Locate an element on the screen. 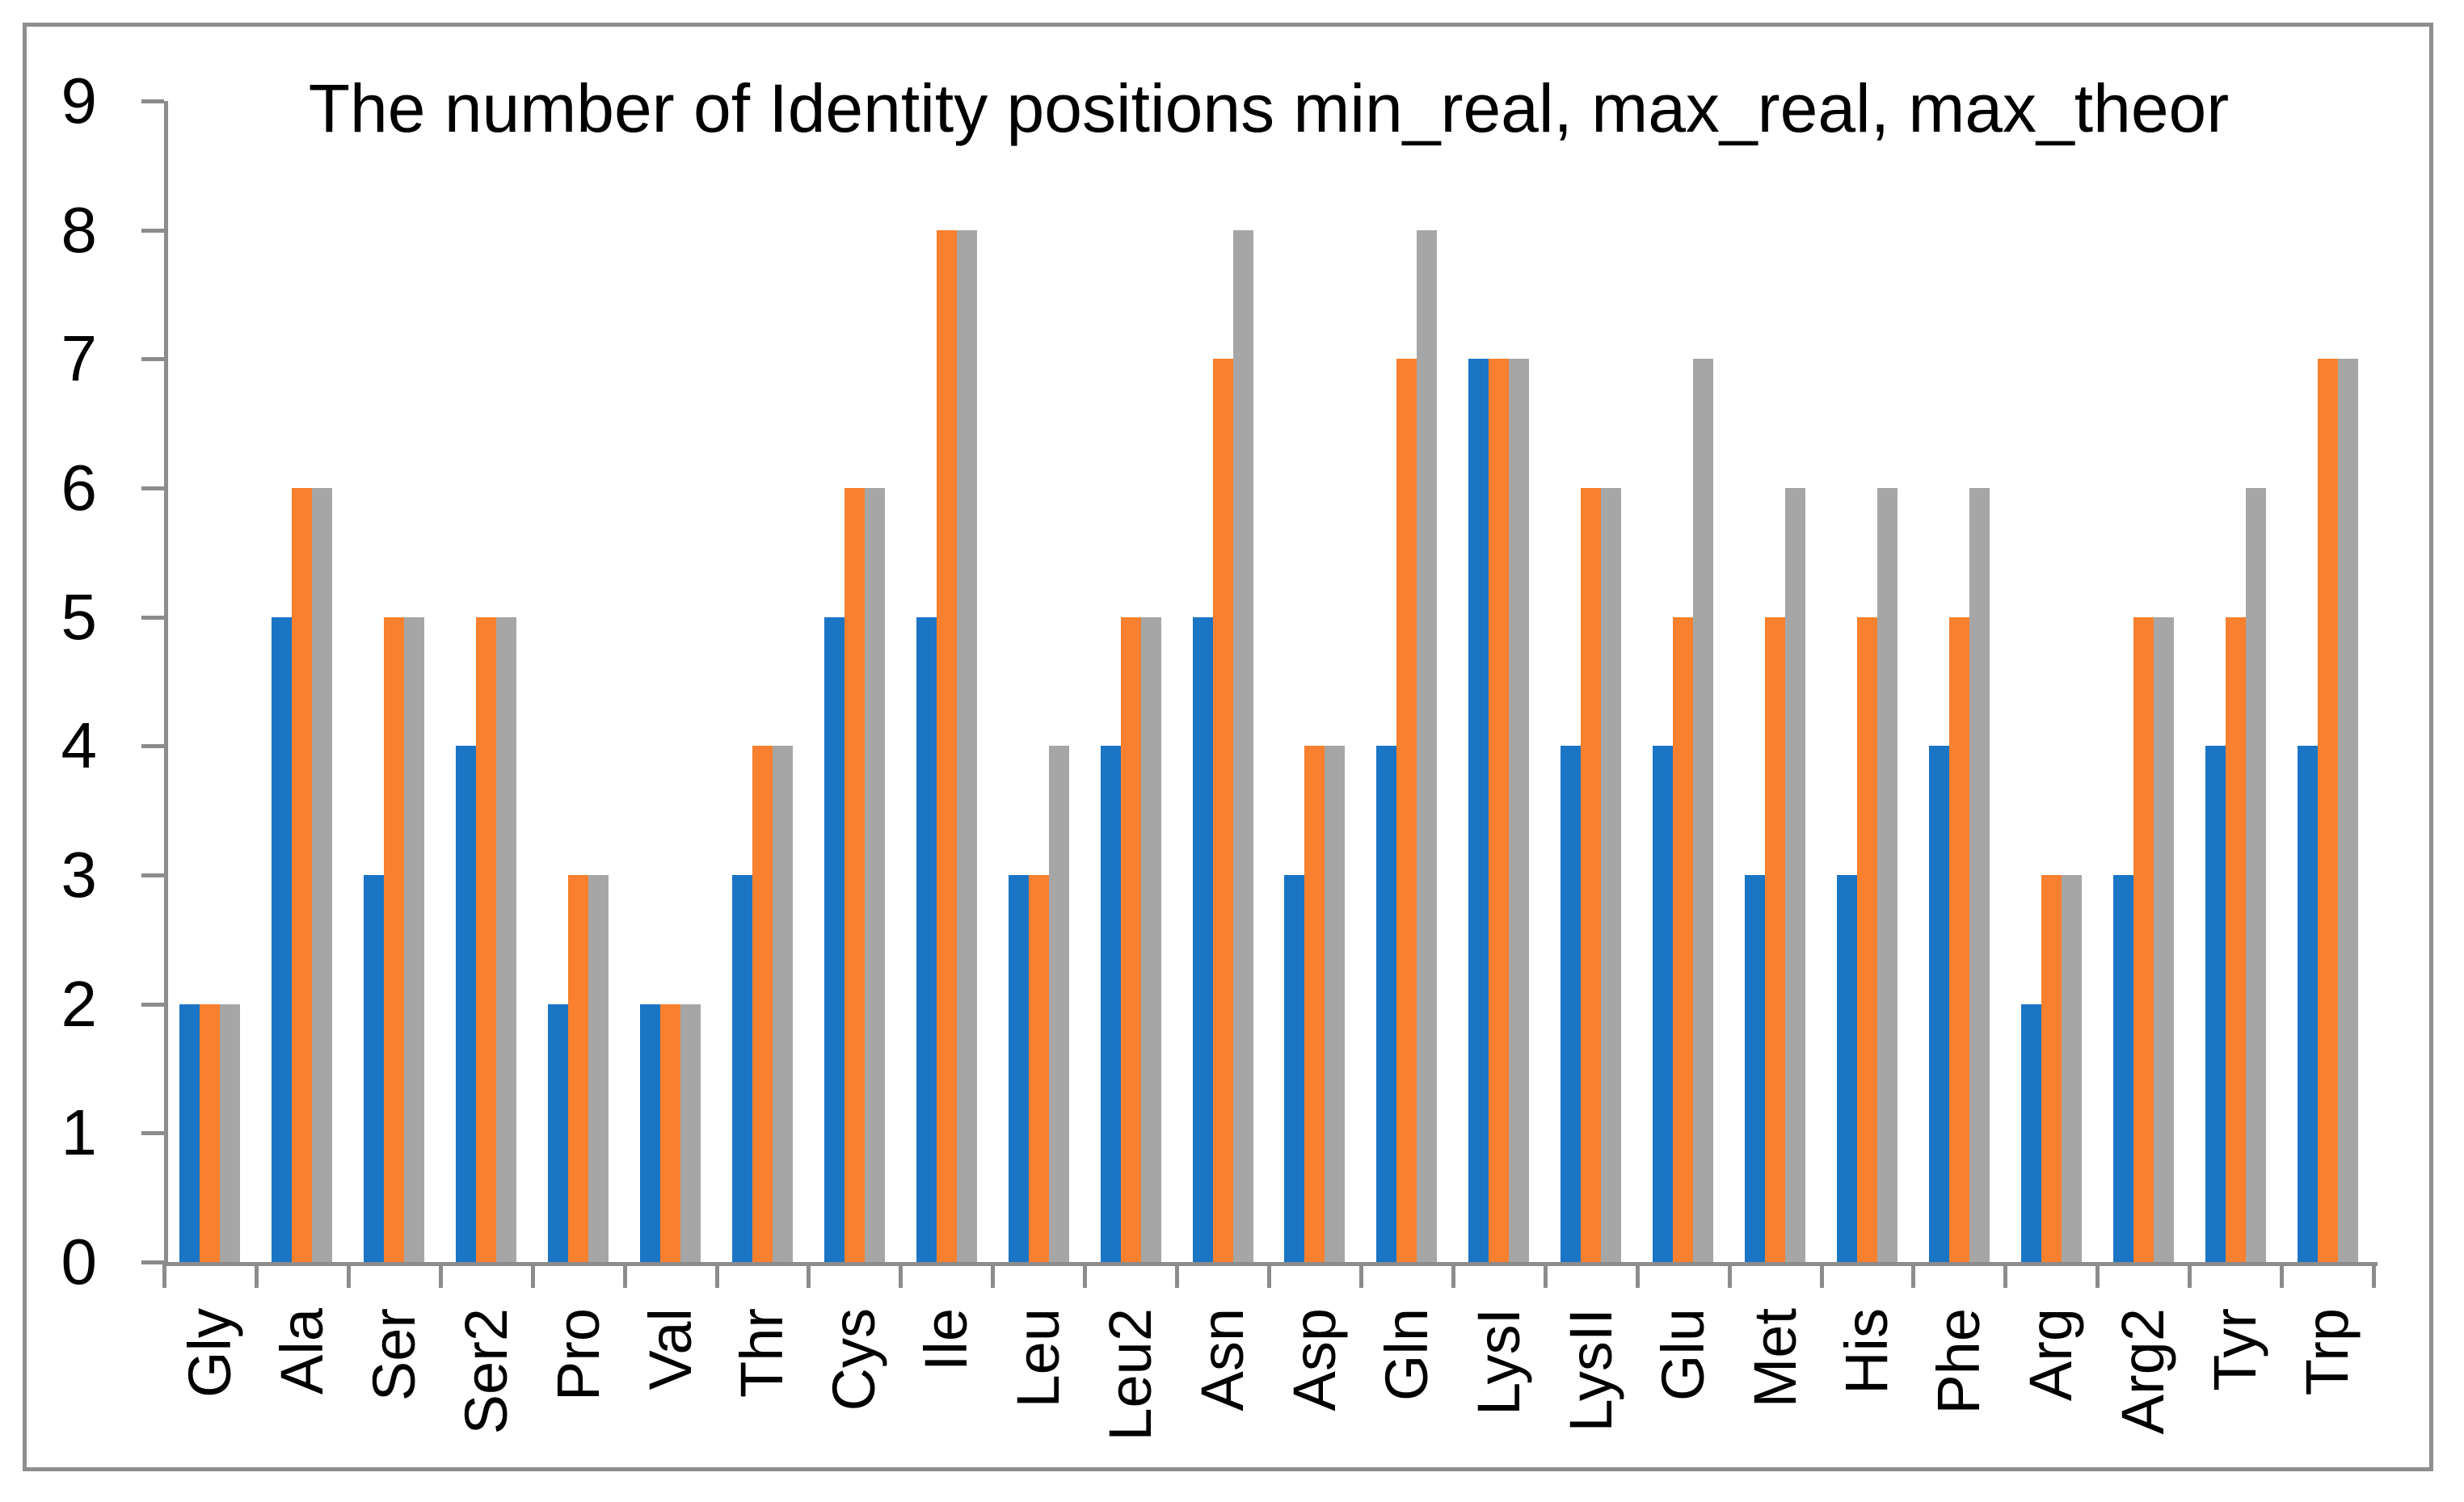  x-axis-label-Ile: Ile is located at coordinates (946, 1340).